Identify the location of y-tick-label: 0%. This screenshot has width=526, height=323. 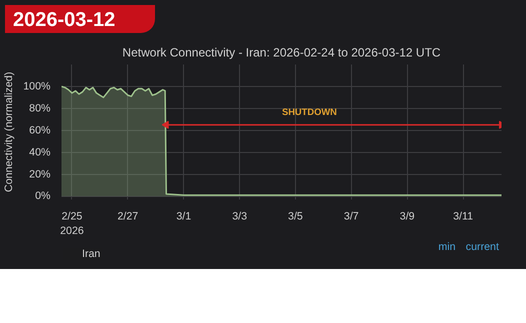
(43, 196).